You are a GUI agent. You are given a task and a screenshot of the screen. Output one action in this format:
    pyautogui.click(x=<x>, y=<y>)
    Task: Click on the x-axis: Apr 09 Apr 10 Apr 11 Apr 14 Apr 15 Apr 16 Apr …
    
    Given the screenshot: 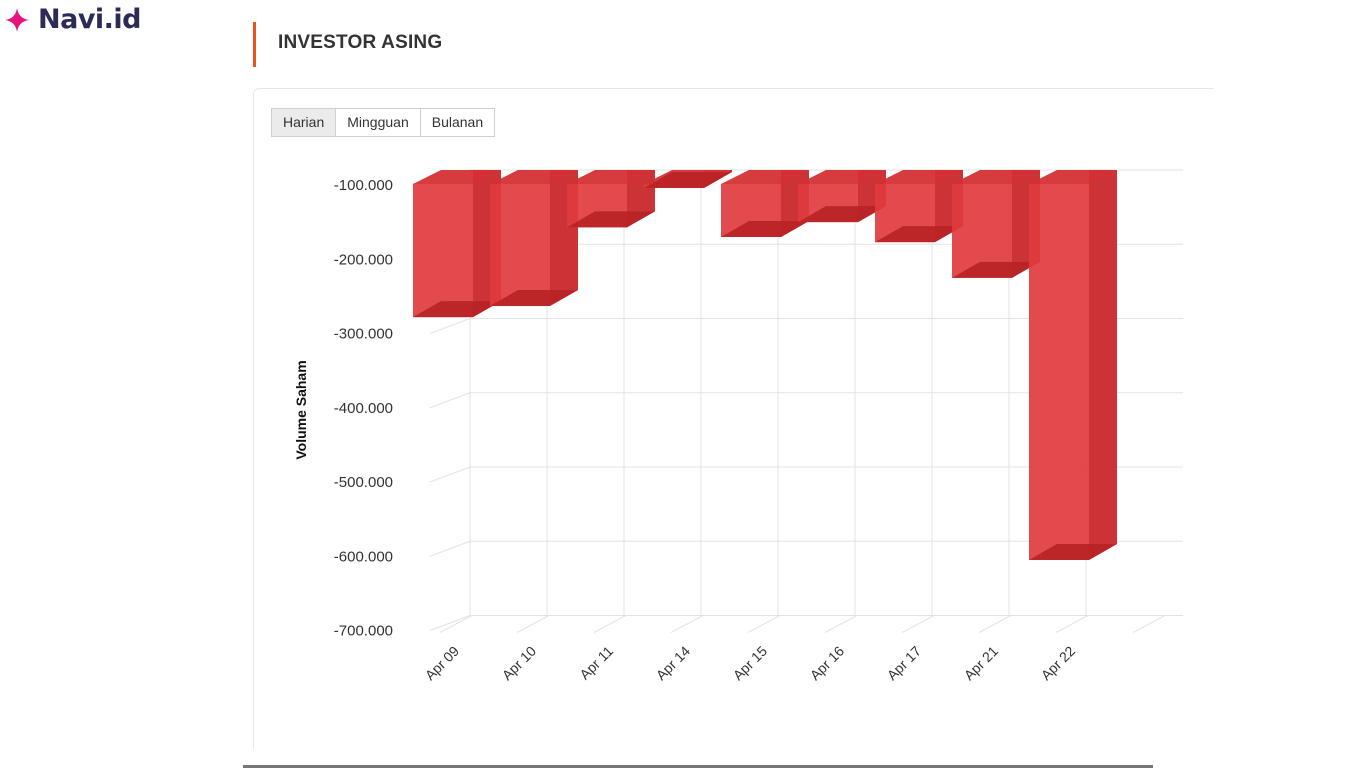 What is the action you would take?
    pyautogui.click(x=750, y=663)
    